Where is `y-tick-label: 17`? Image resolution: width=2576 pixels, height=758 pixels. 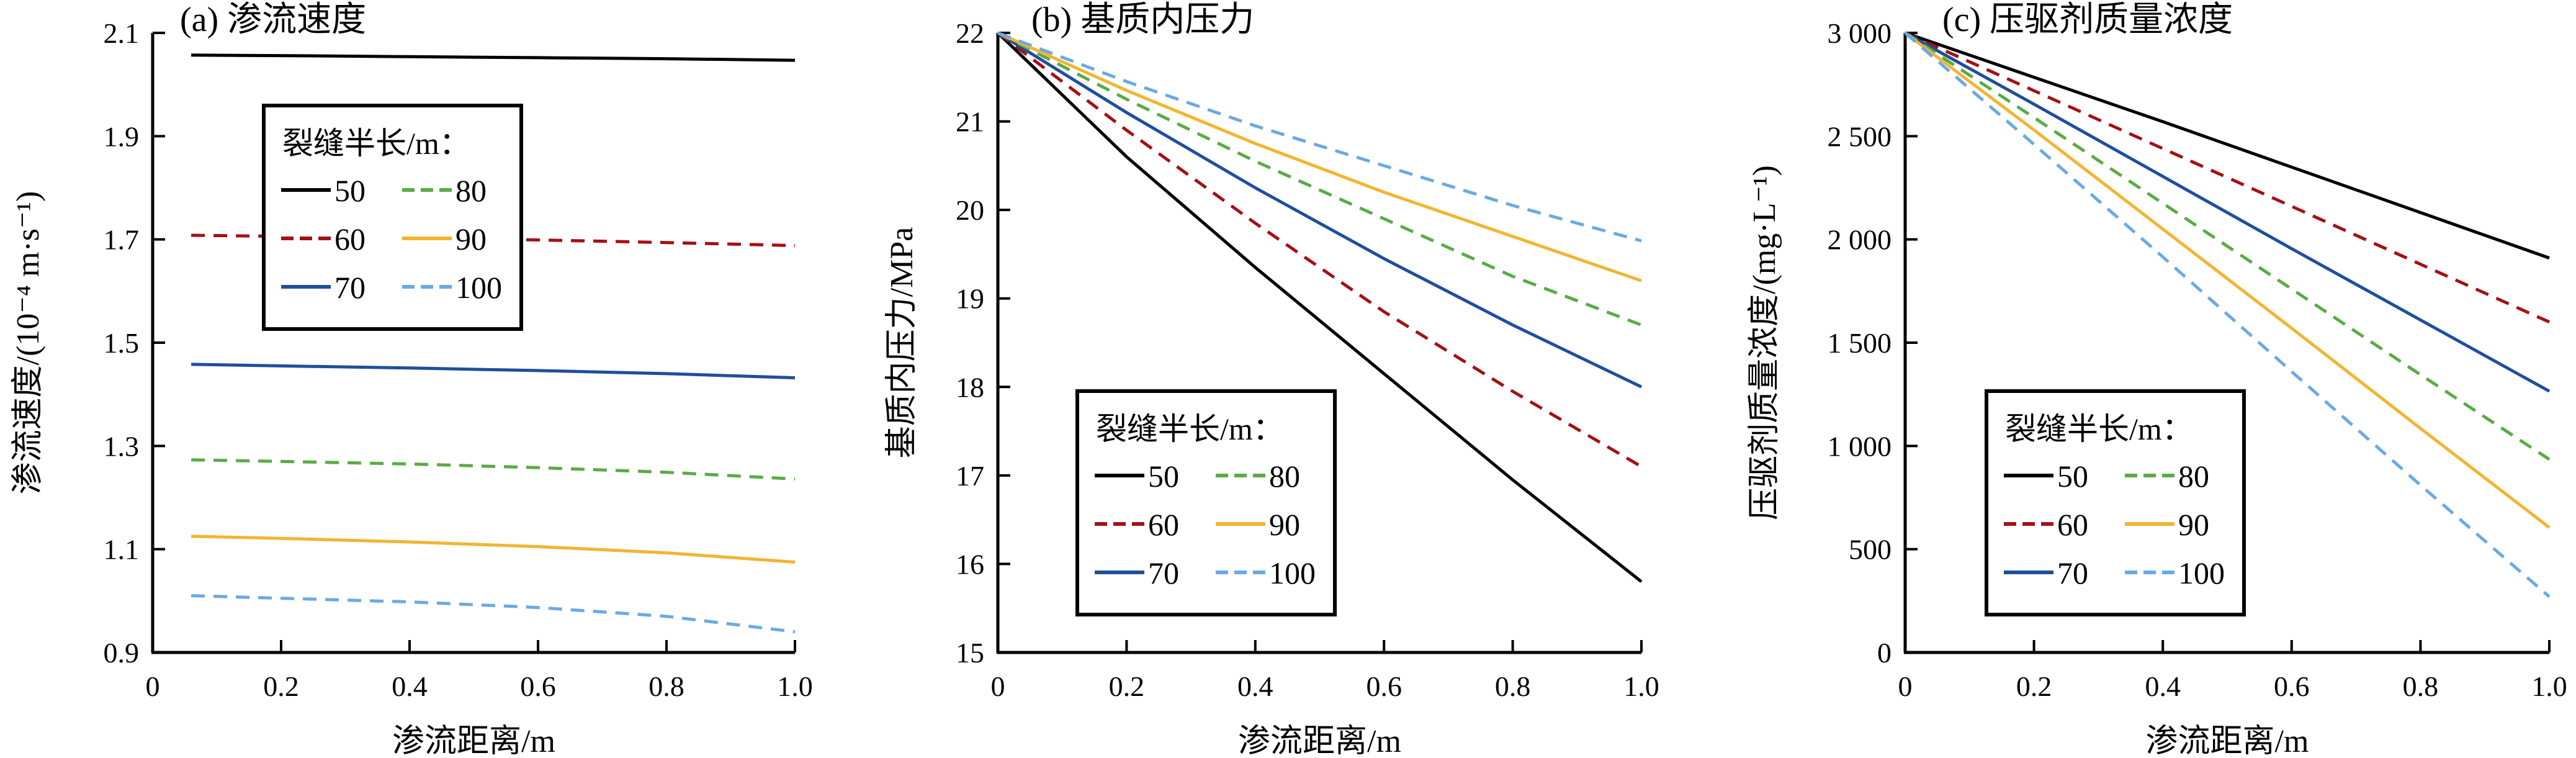 y-tick-label: 17 is located at coordinates (970, 476).